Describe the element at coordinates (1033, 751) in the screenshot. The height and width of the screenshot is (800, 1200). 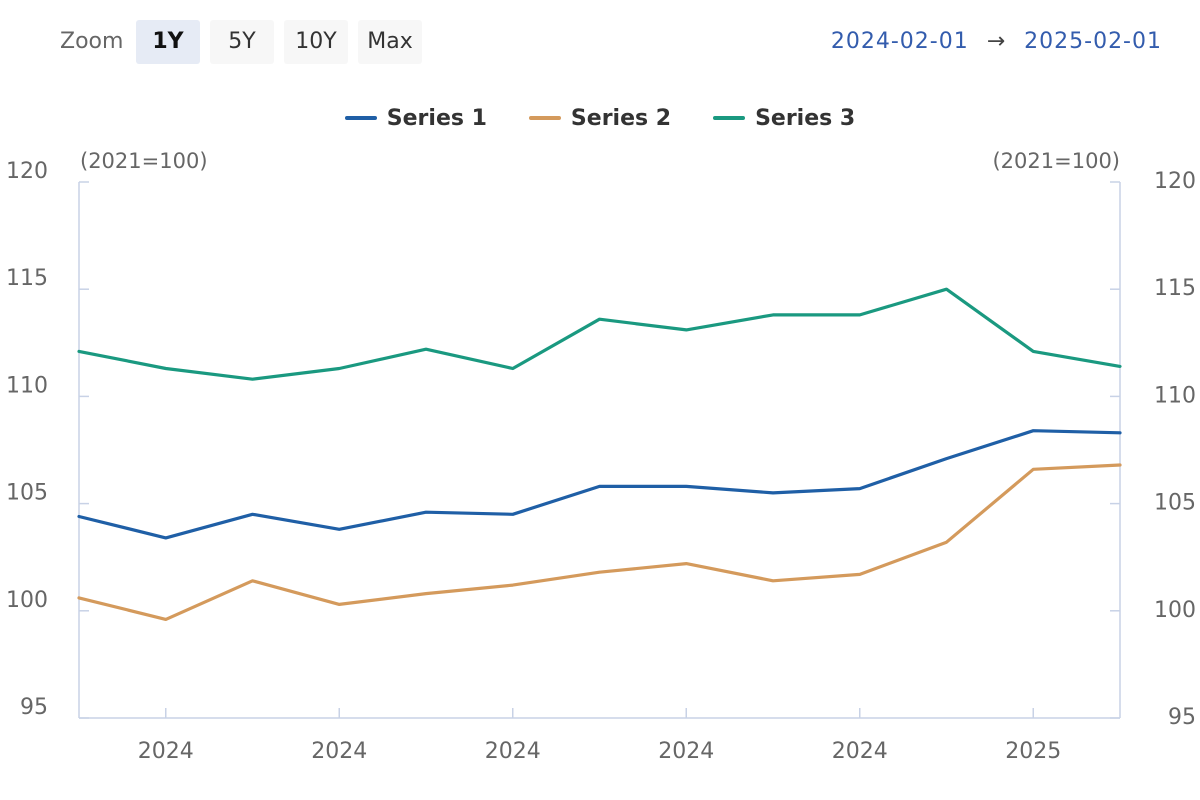
I see `x-tick-label: 2025` at that location.